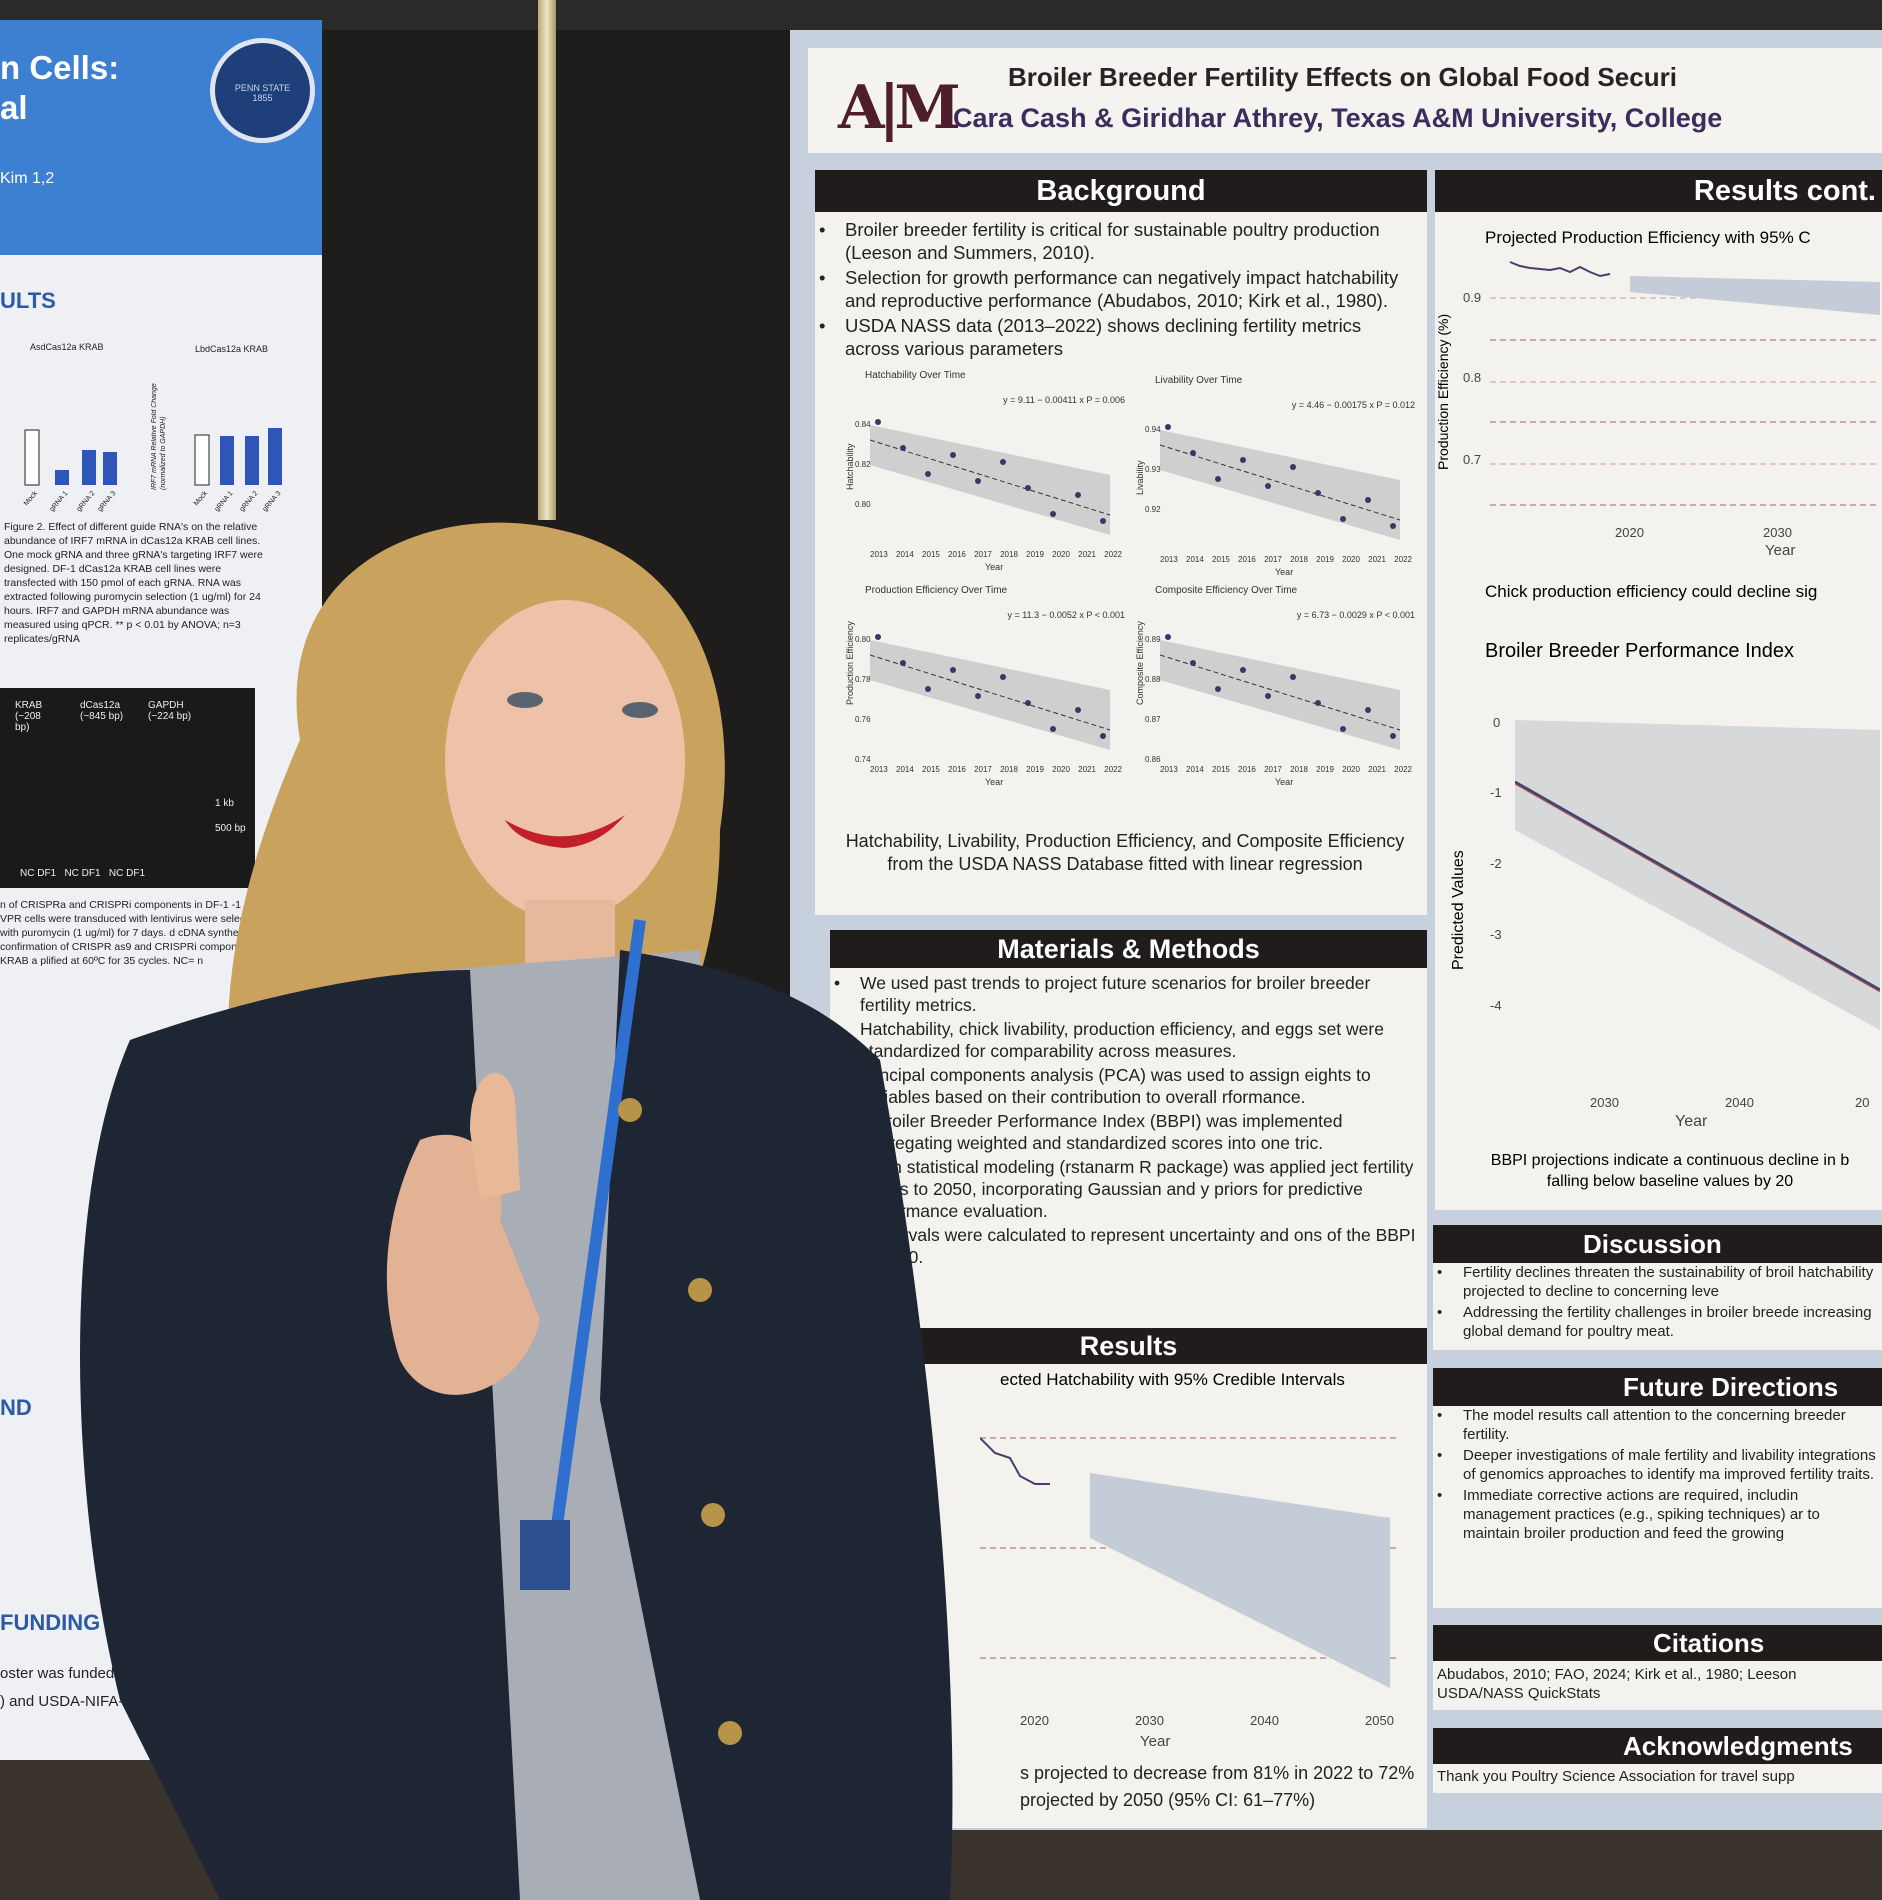 This screenshot has width=1882, height=1900. I want to click on left-poster-header: n Cells: al Kim 1,2 PENN STATE 1855, so click(161, 137).